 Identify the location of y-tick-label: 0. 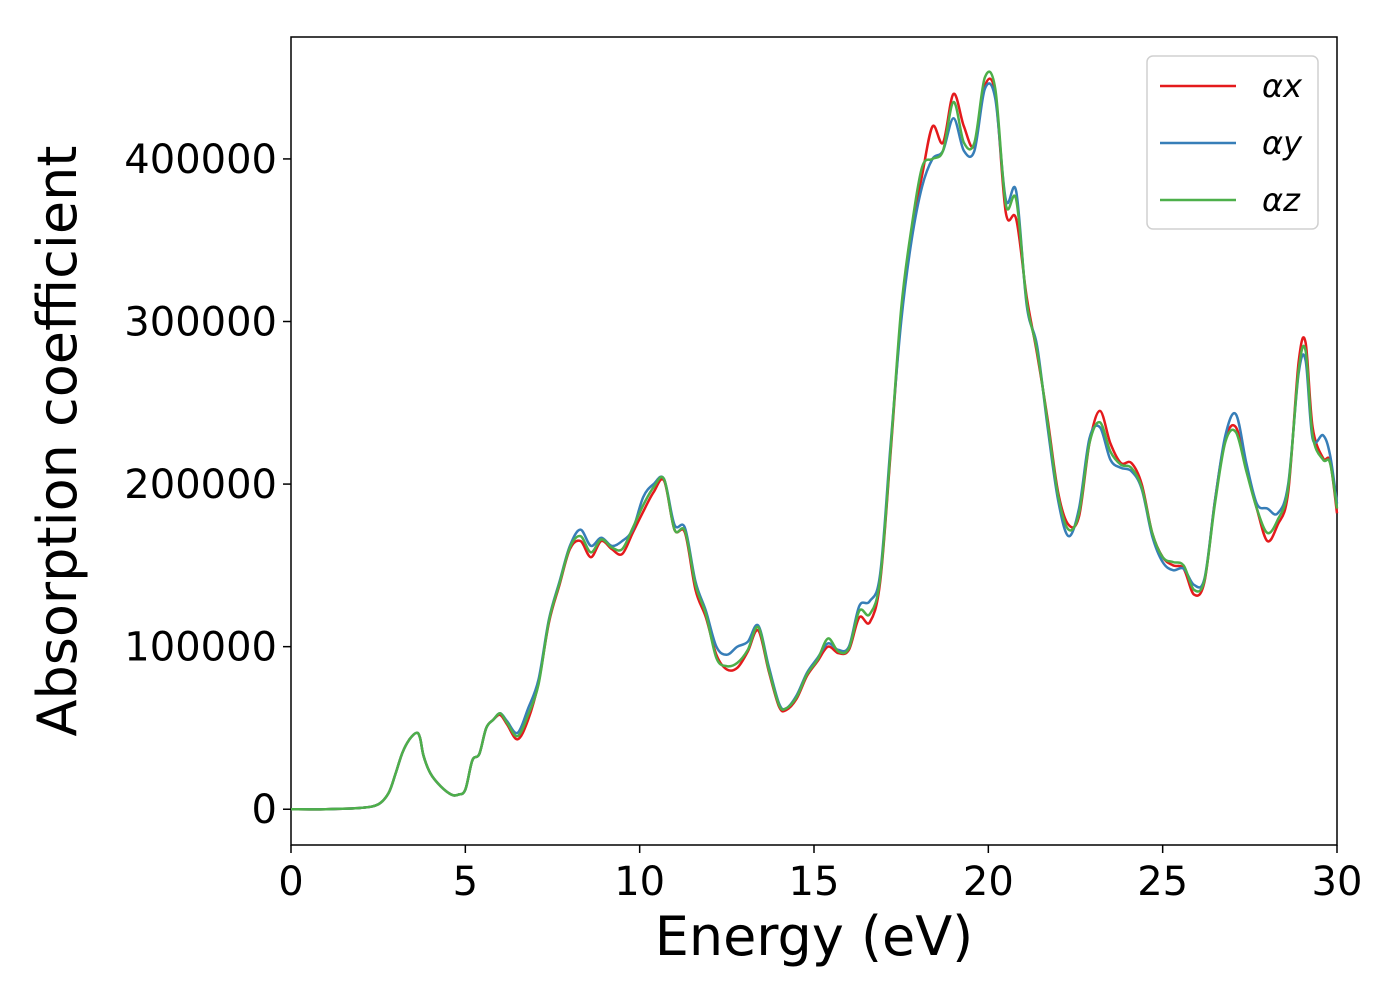
(264, 810).